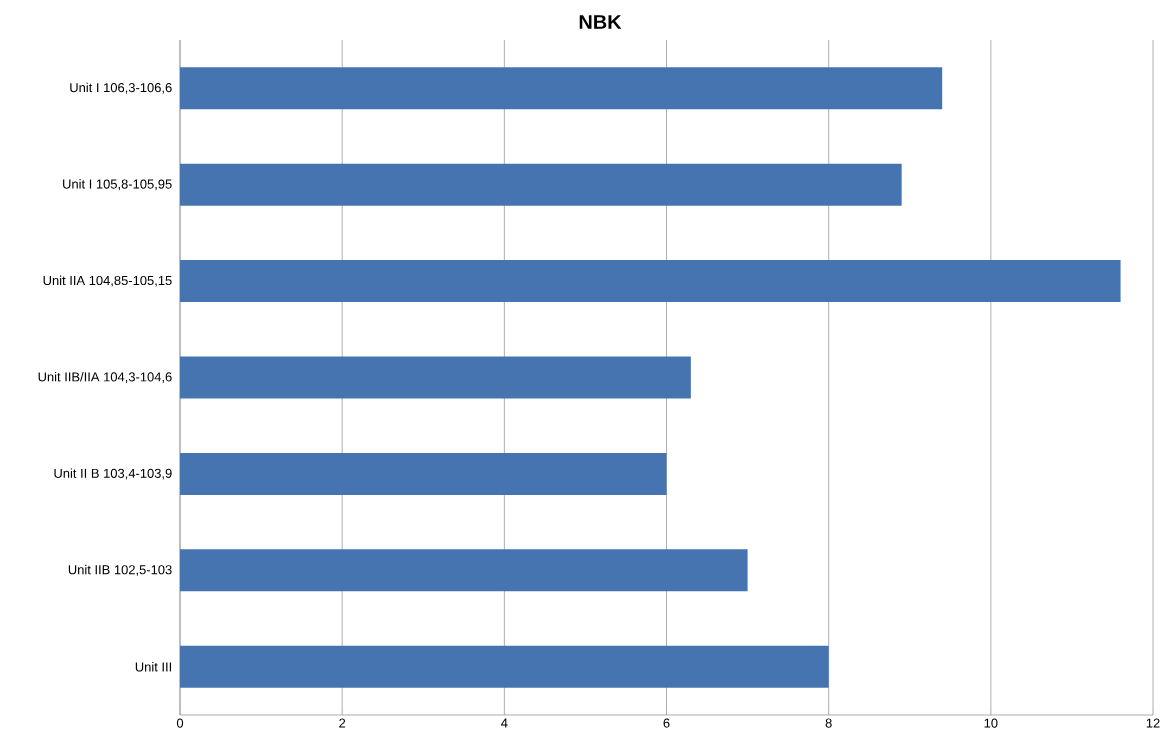 The height and width of the screenshot is (746, 1167). Describe the element at coordinates (991, 723) in the screenshot. I see `x-tick-label: 10` at that location.